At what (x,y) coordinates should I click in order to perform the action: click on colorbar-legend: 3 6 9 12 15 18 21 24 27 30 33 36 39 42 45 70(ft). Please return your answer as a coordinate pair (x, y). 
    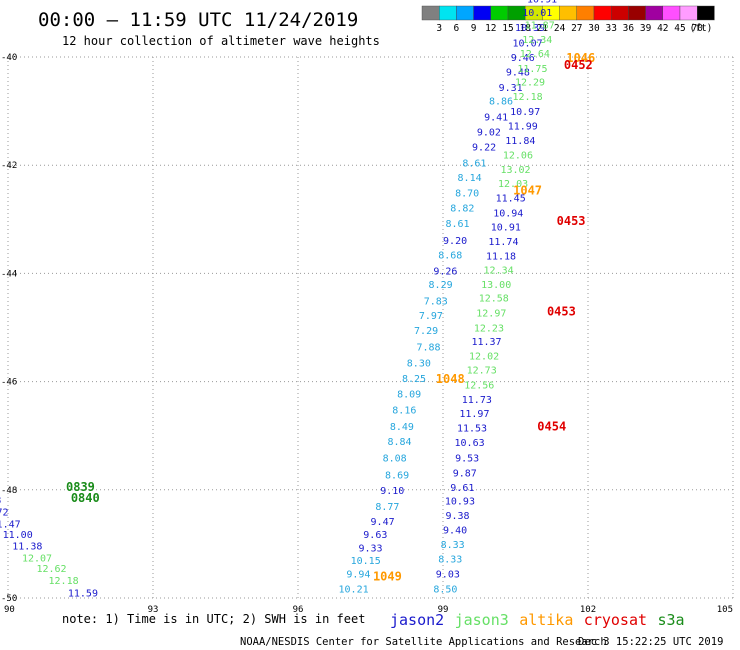
    Looking at the image, I should click on (568, 19).